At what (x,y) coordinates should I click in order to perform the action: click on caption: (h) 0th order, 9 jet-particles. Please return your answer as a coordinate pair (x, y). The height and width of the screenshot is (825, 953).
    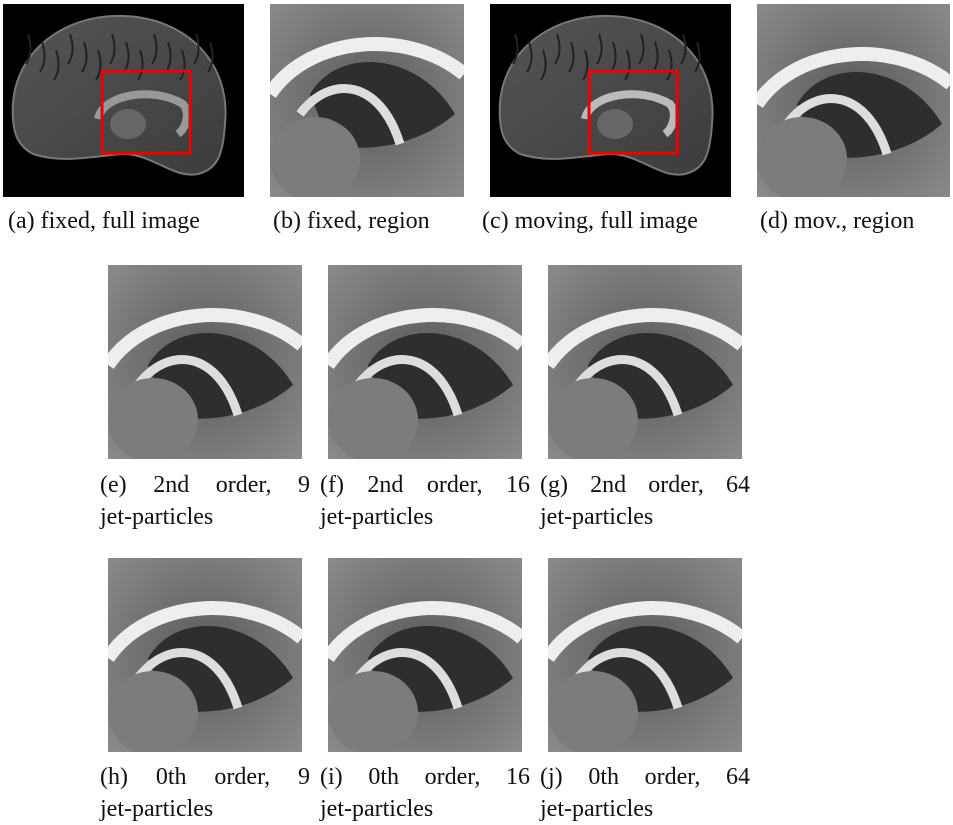
    Looking at the image, I should click on (205, 793).